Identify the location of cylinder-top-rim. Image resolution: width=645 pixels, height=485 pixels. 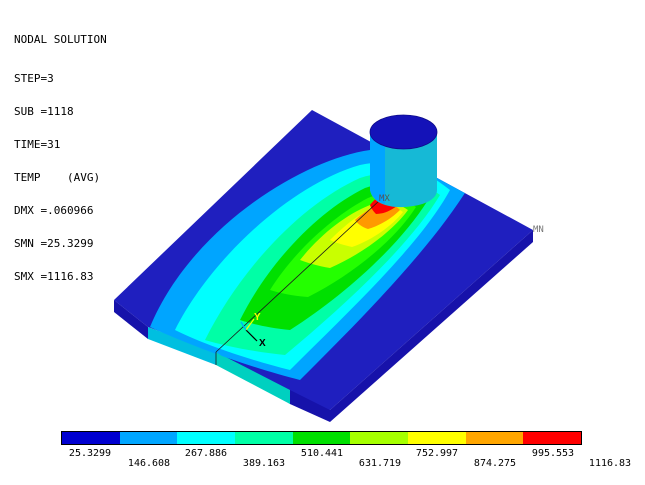
(403, 132).